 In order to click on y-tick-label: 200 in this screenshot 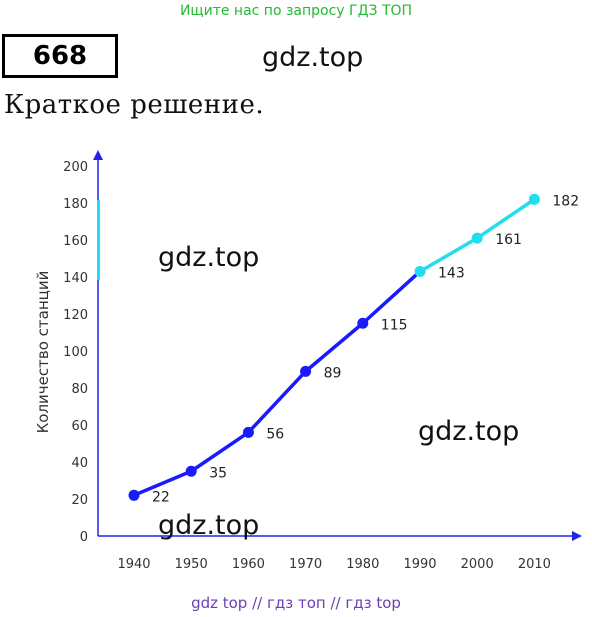, I will do `click(75, 167)`.